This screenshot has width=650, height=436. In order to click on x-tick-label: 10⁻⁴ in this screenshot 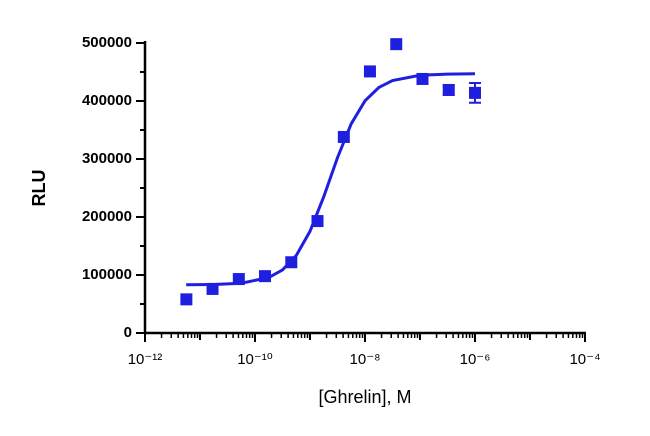, I will do `click(584, 359)`.